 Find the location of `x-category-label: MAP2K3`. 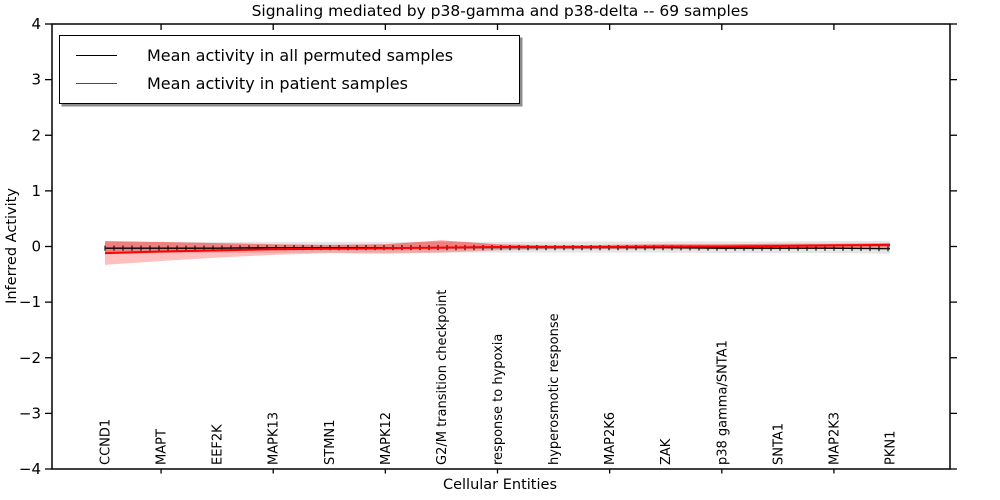

x-category-label: MAP2K3 is located at coordinates (834, 438).